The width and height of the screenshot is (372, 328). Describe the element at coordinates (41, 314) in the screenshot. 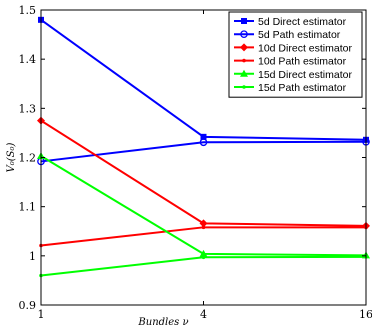

I see `x-tick-label: 1` at that location.